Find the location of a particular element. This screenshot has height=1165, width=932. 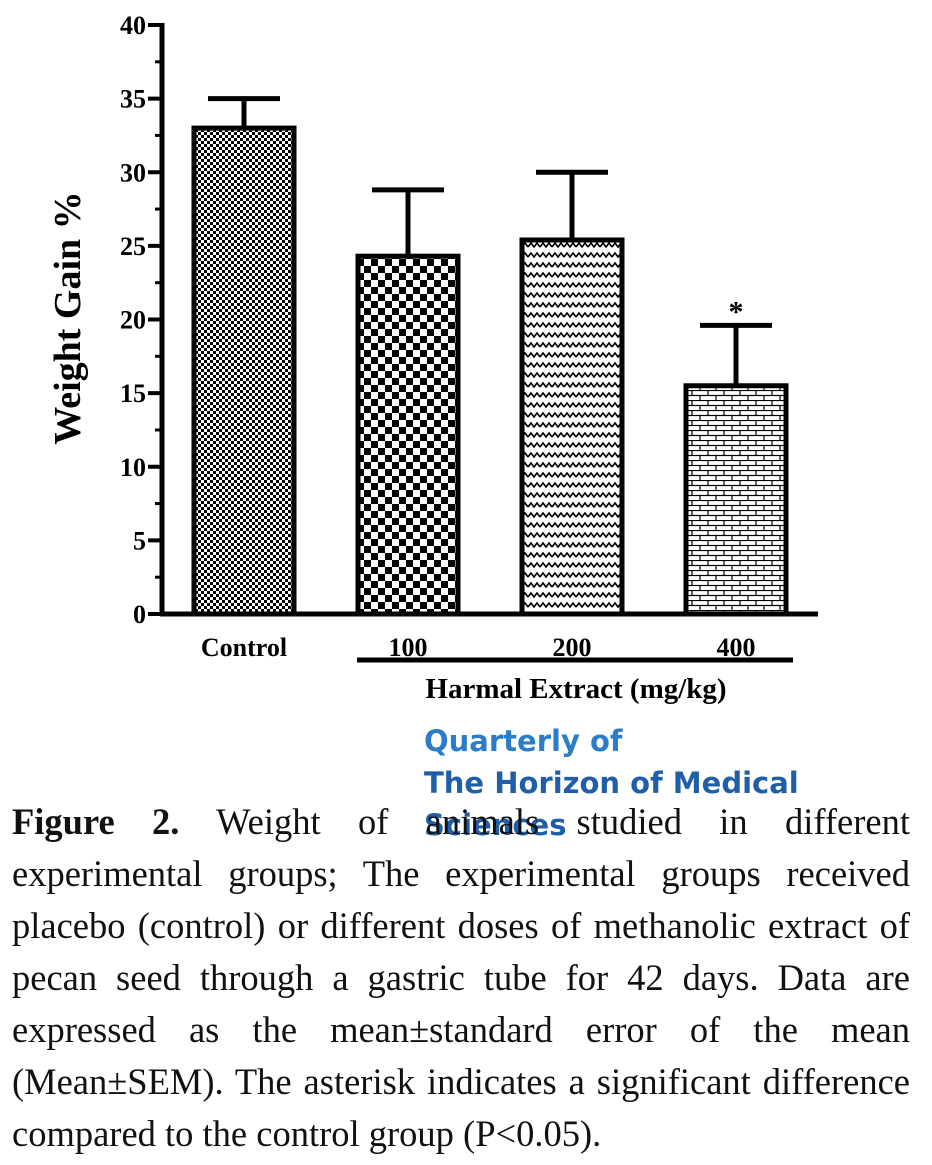

watermark-line-1: Quarterly of is located at coordinates (523, 741).